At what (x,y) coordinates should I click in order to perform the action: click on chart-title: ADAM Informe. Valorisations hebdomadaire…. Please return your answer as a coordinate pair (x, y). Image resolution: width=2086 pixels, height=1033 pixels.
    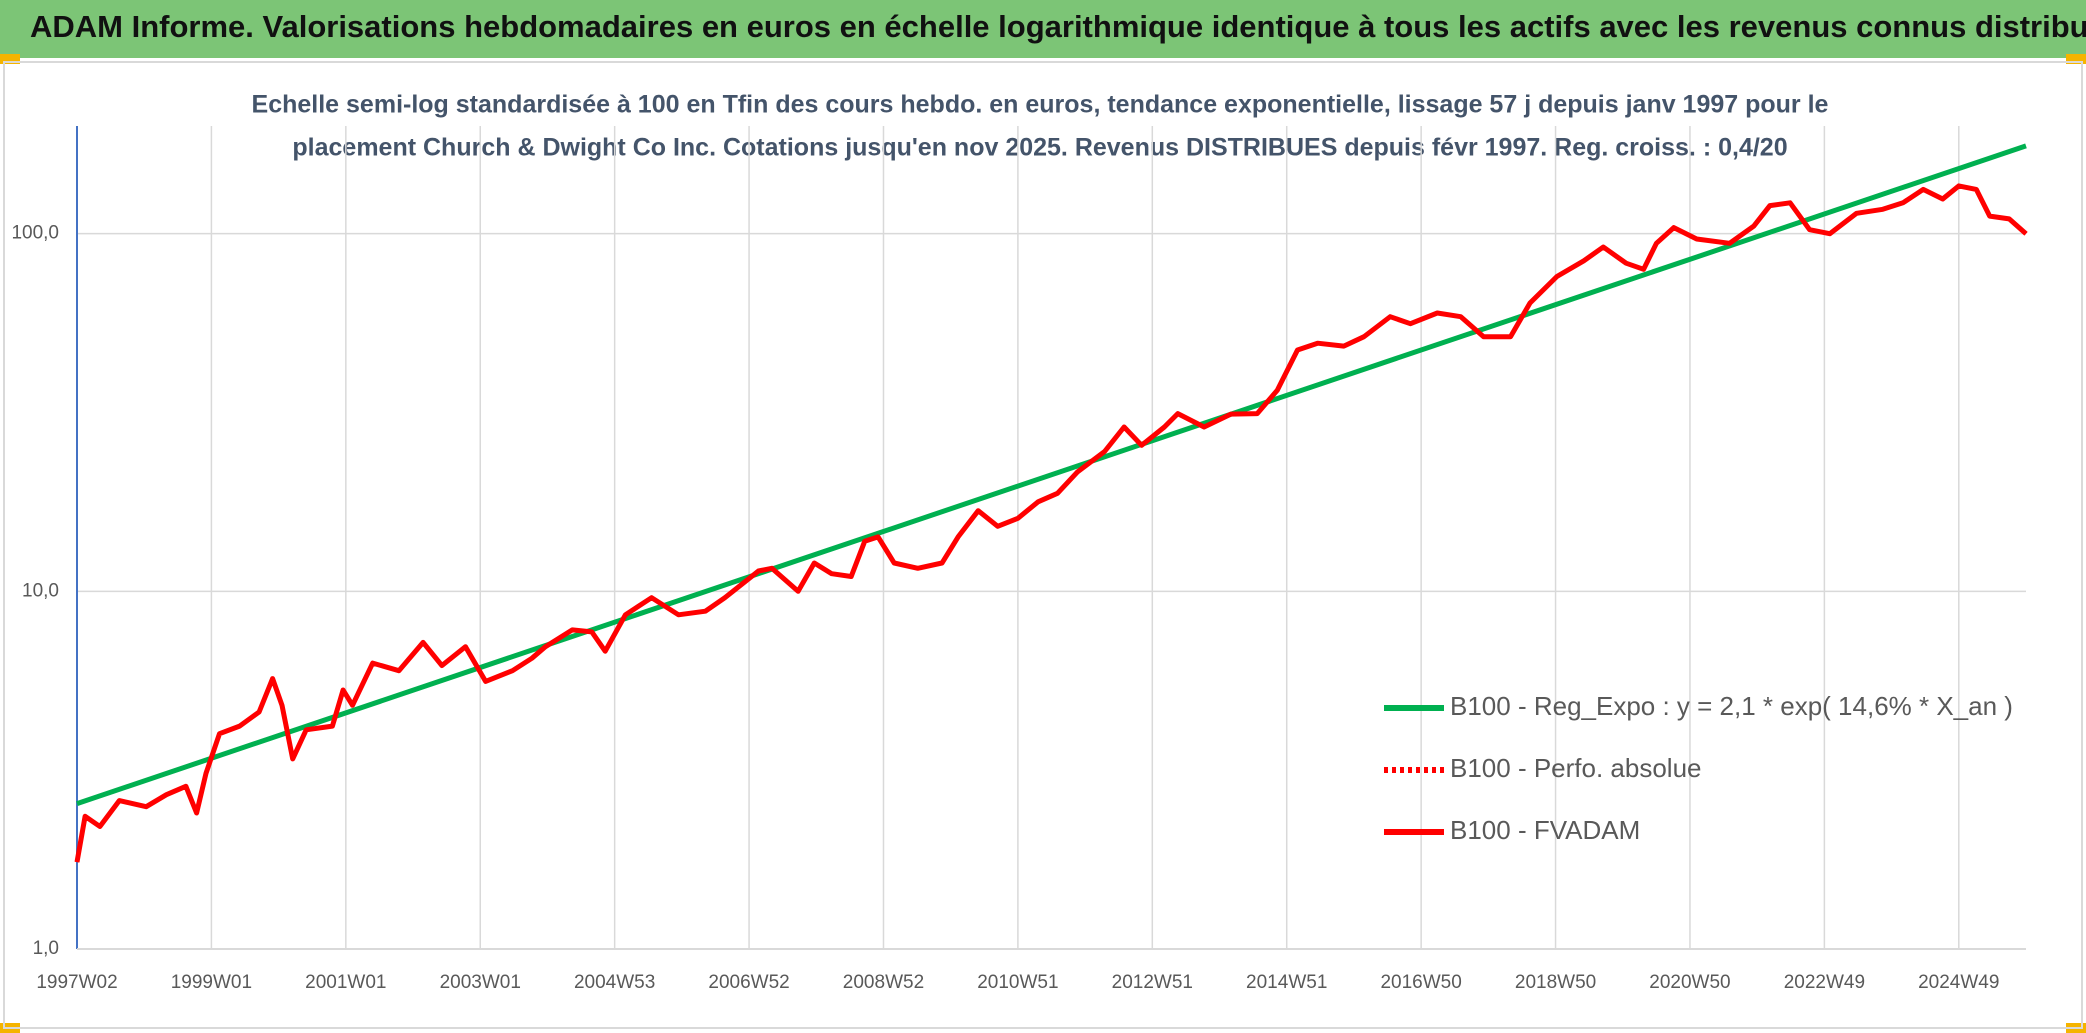
    Looking at the image, I should click on (1058, 26).